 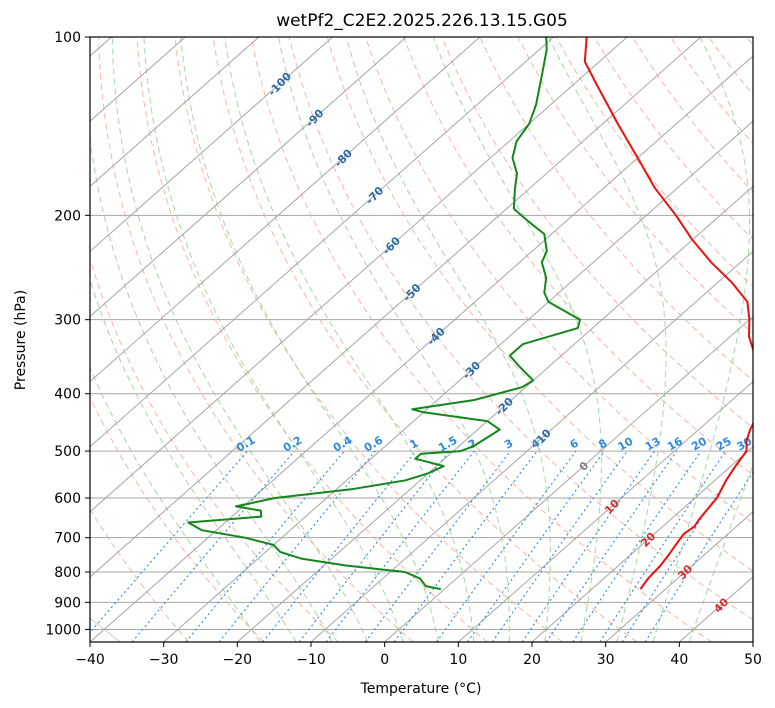 I want to click on x-tick-label: 40, so click(x=679, y=660).